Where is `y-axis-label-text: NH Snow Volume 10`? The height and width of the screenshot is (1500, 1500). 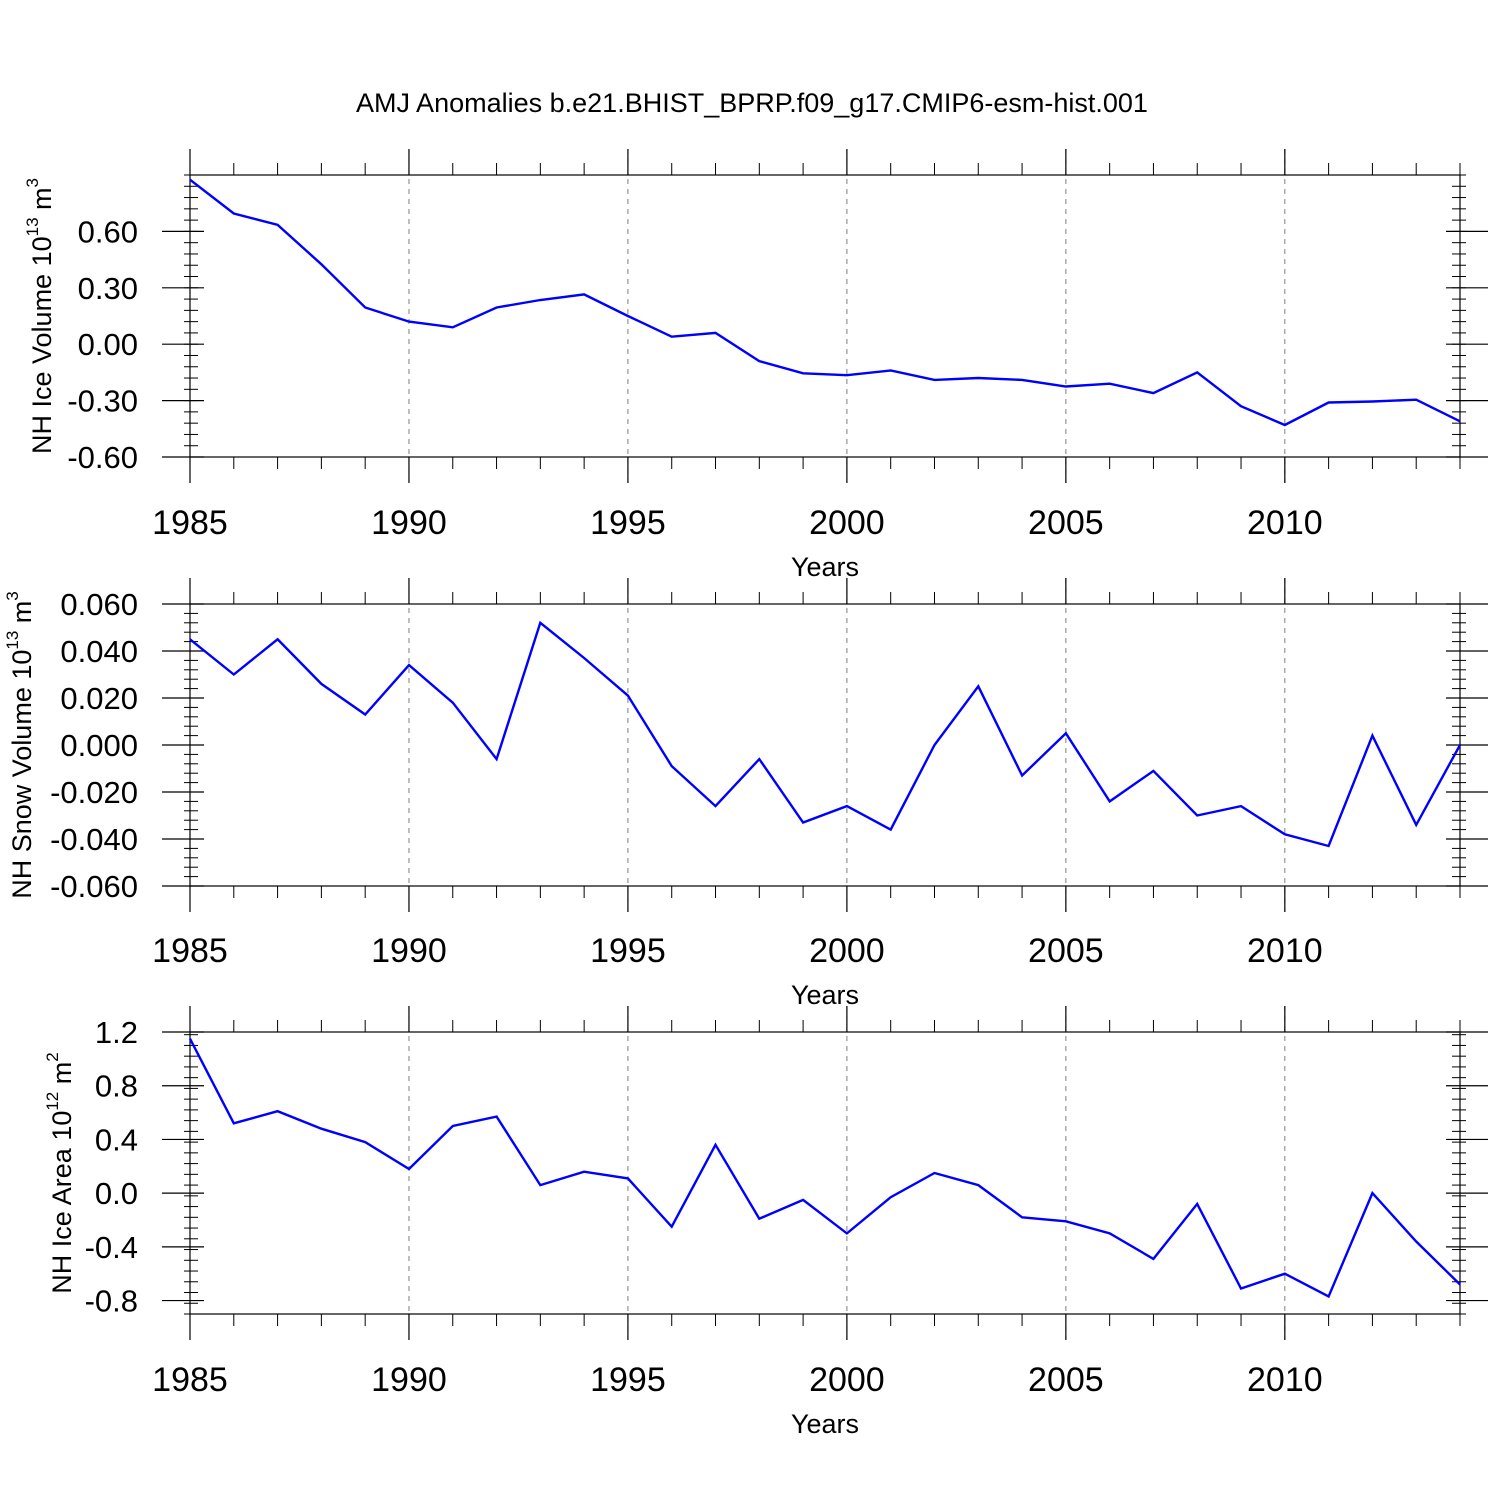 y-axis-label-text: NH Snow Volume 10 is located at coordinates (22, 774).